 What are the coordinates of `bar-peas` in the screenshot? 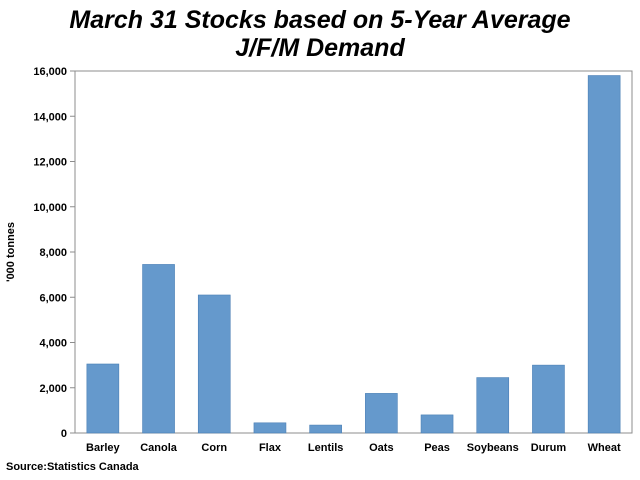 It's located at (437, 424).